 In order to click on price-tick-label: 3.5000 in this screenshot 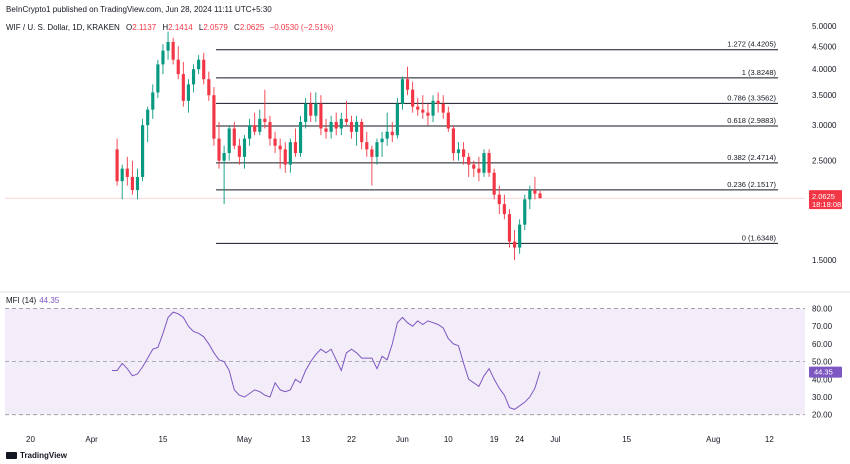, I will do `click(824, 95)`.